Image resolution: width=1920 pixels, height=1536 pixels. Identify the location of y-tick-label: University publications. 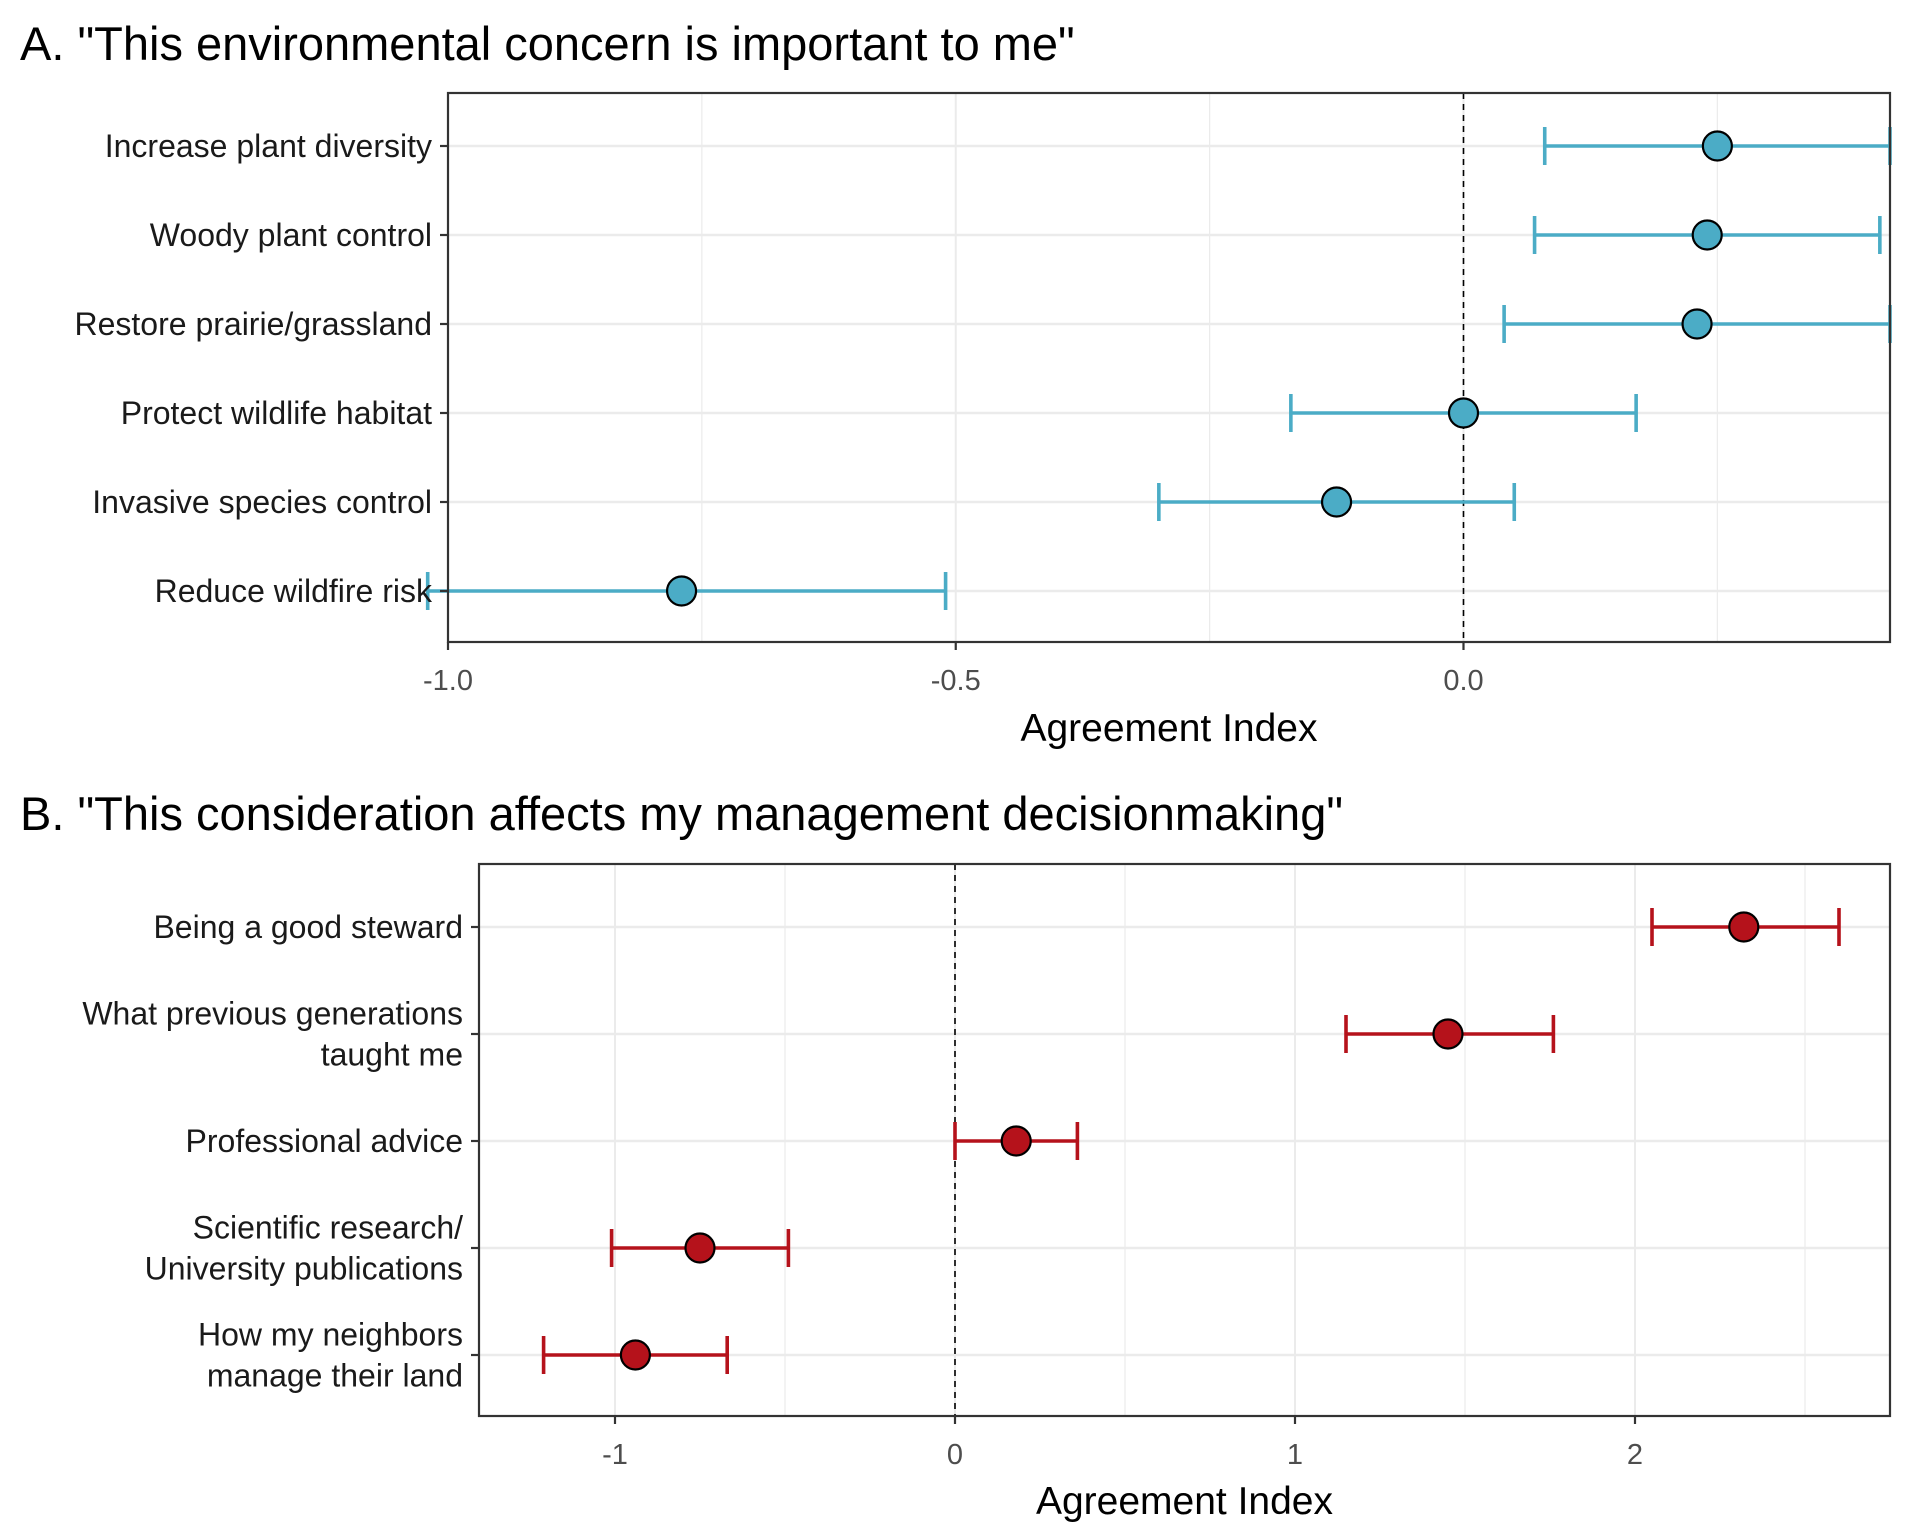
(304, 1269).